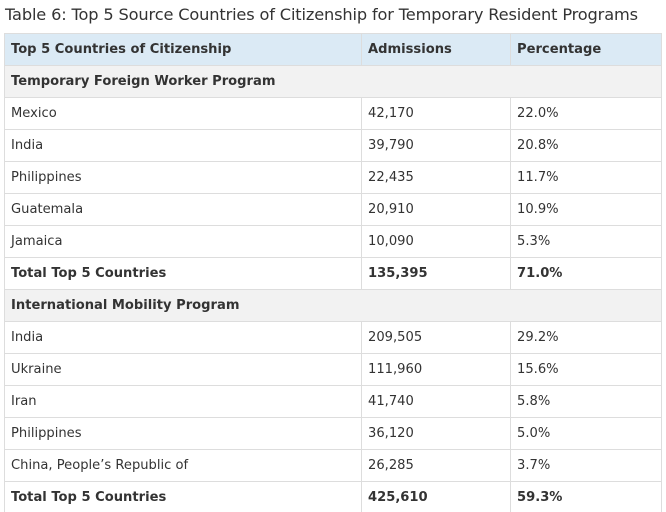 The height and width of the screenshot is (512, 666). What do you see at coordinates (586, 49) in the screenshot?
I see `header-percentage: Percentage` at bounding box center [586, 49].